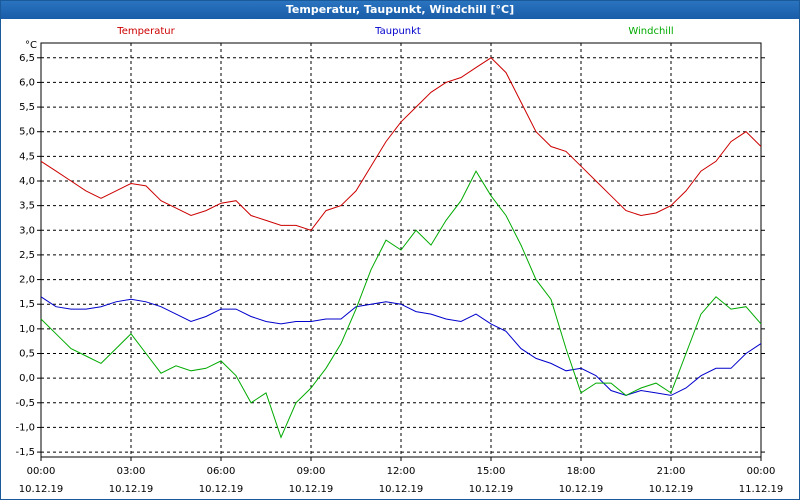 The width and height of the screenshot is (800, 503). What do you see at coordinates (27, 378) in the screenshot?
I see `y-tick-label: 0,0` at bounding box center [27, 378].